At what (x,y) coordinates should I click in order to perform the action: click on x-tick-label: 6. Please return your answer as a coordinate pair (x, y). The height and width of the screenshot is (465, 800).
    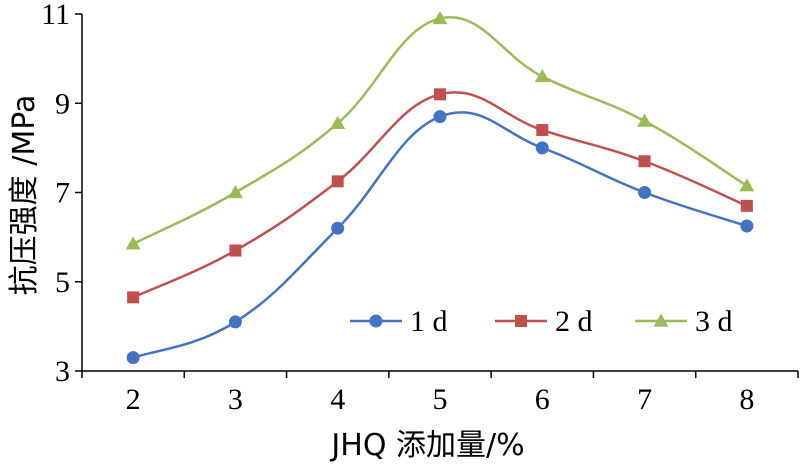
    Looking at the image, I should click on (542, 399).